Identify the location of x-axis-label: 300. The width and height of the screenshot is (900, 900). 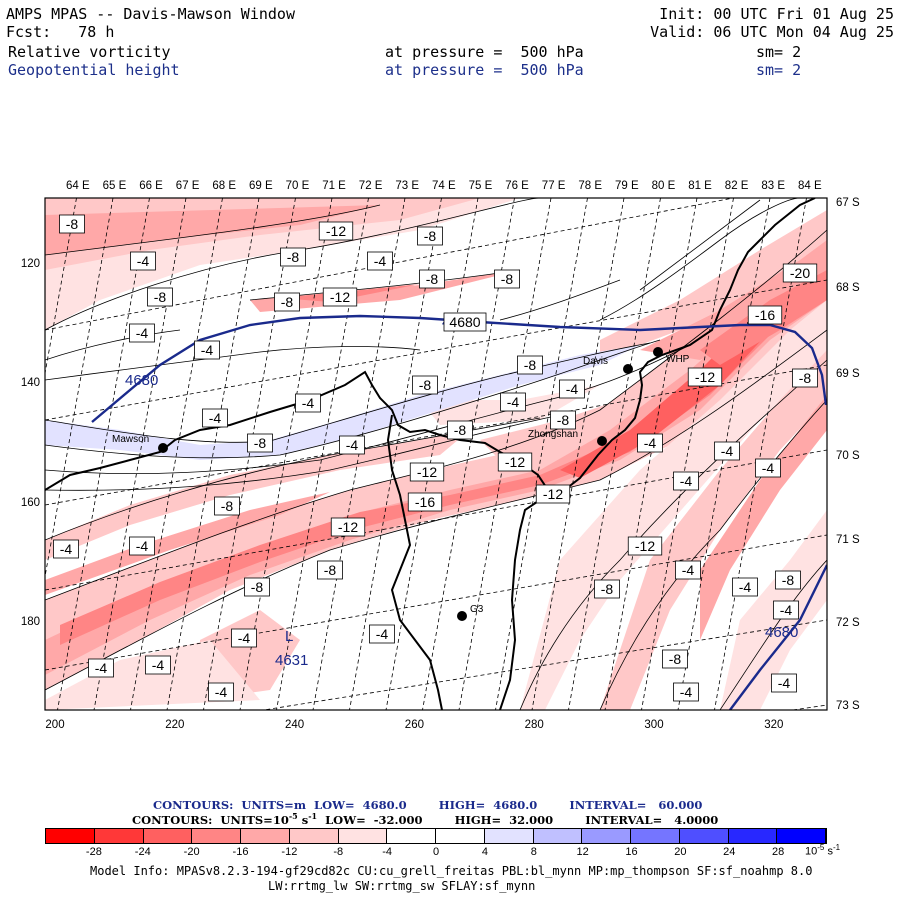
(653, 725).